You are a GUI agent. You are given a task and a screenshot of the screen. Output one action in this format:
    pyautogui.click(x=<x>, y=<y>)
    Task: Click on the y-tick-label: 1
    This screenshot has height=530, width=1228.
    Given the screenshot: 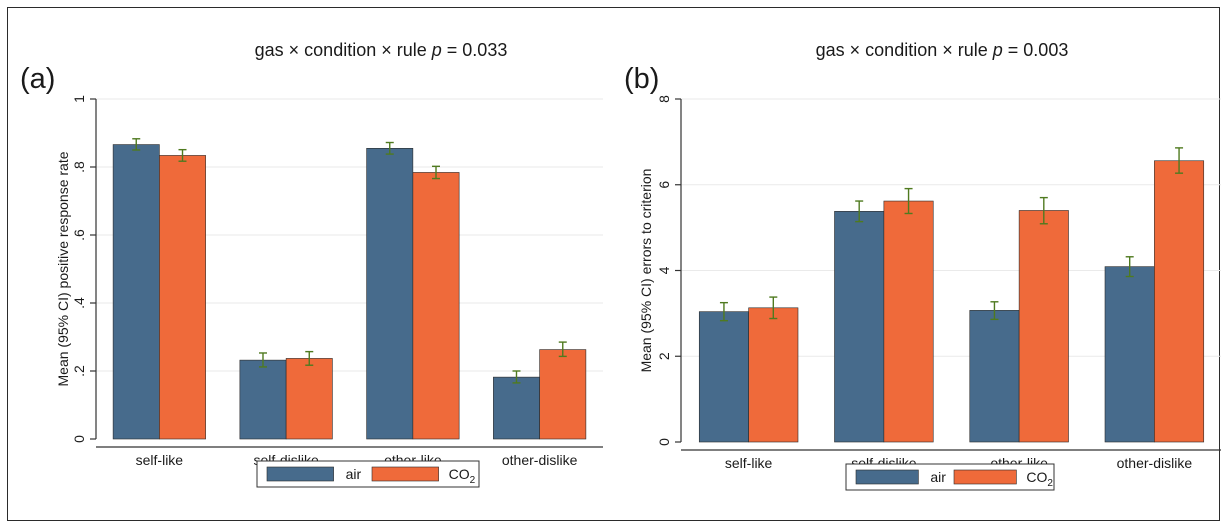 What is the action you would take?
    pyautogui.click(x=79, y=99)
    